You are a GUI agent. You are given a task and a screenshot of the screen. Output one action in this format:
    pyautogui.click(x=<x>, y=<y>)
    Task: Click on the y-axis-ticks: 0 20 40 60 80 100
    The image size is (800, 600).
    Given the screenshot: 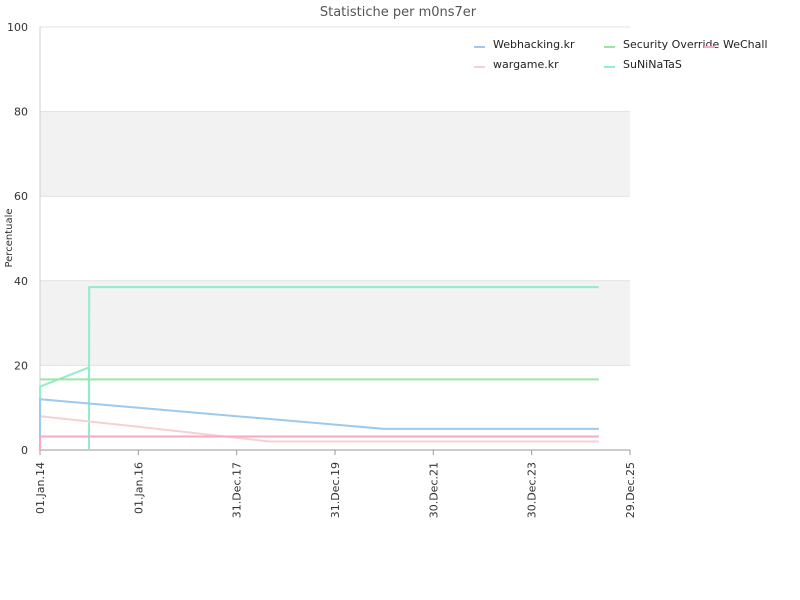 What is the action you would take?
    pyautogui.click(x=17, y=239)
    